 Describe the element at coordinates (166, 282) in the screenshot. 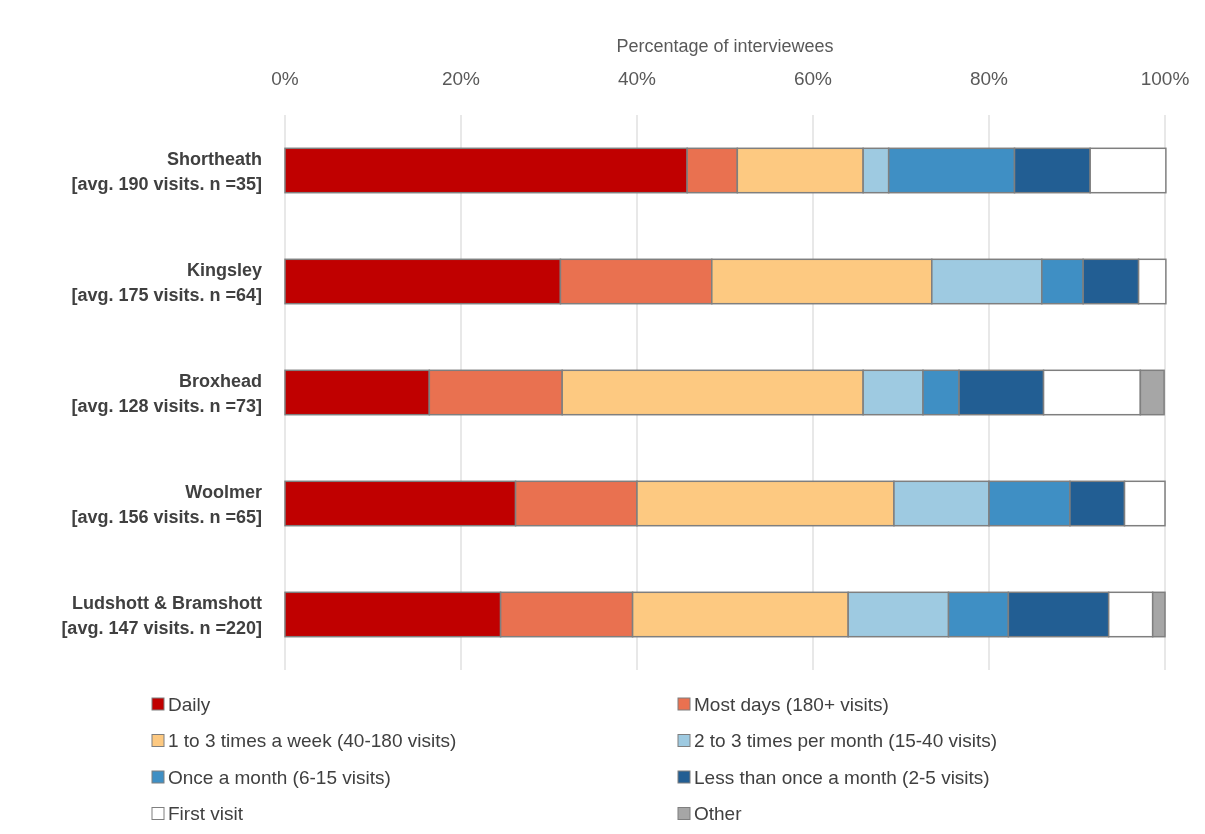

I see `y-tick-label: Kingsley [avg. 175 visits. n =64]` at that location.